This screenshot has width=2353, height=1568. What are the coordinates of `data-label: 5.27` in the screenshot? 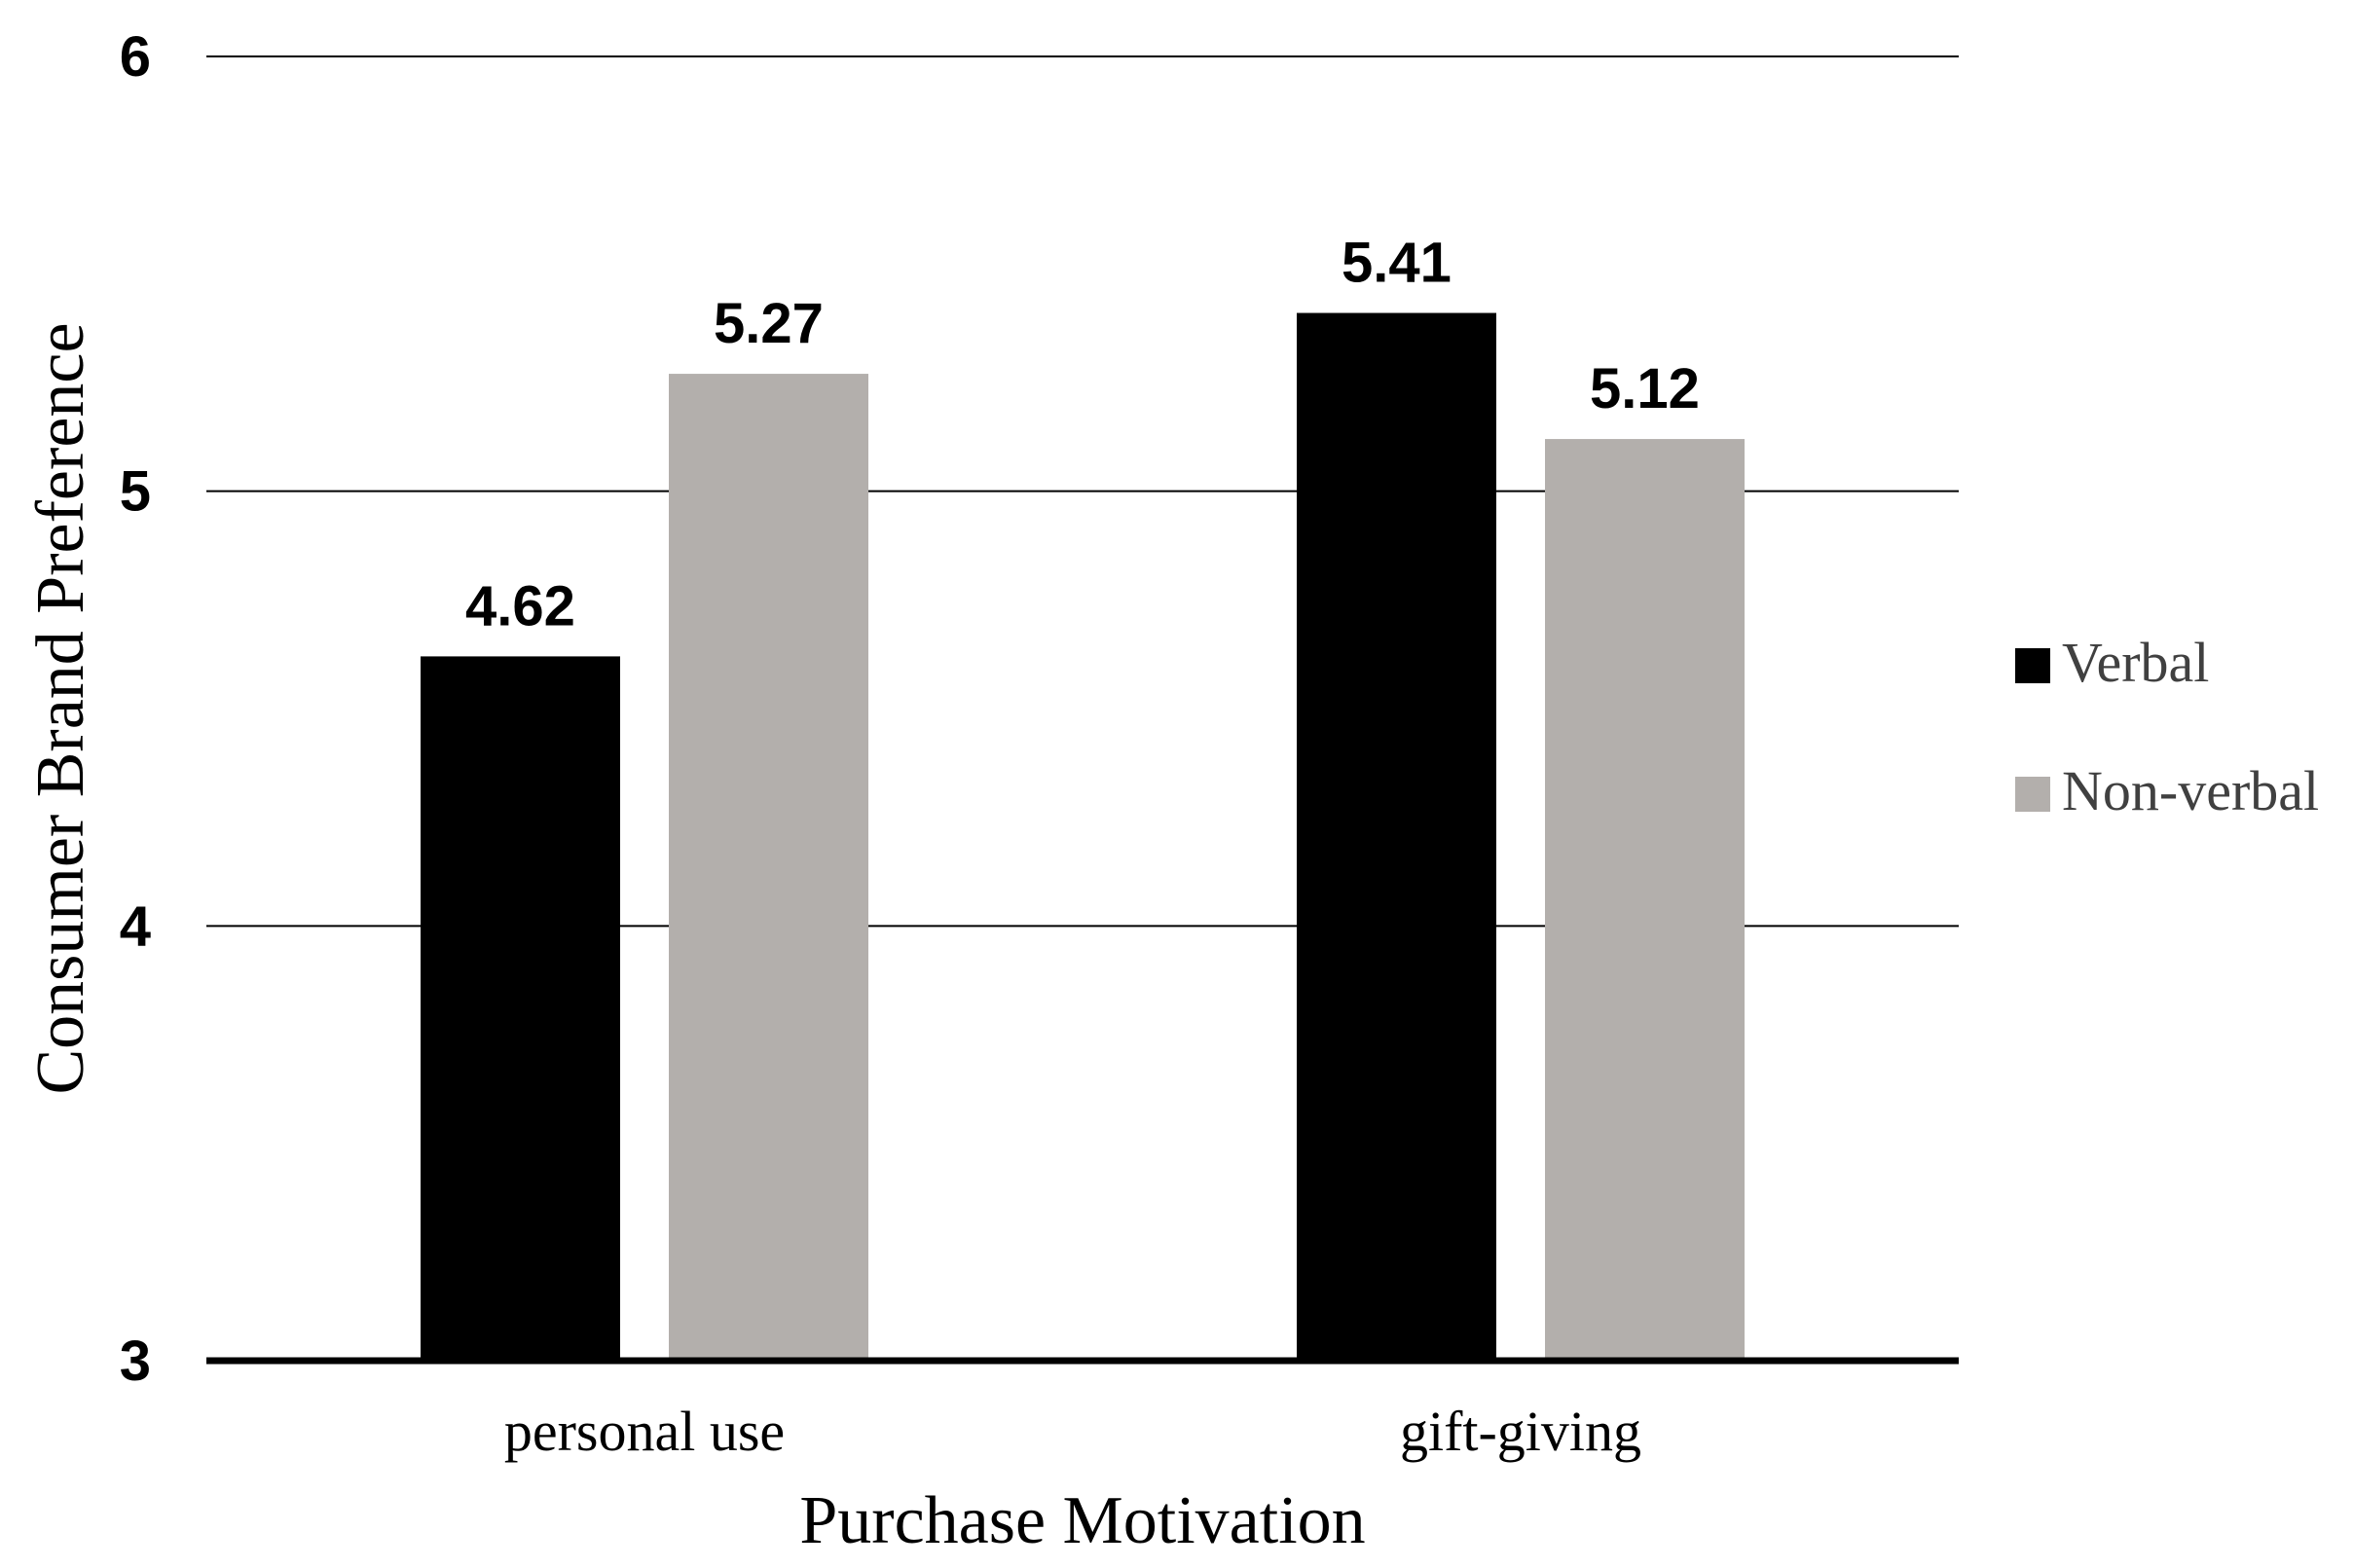 It's located at (769, 323).